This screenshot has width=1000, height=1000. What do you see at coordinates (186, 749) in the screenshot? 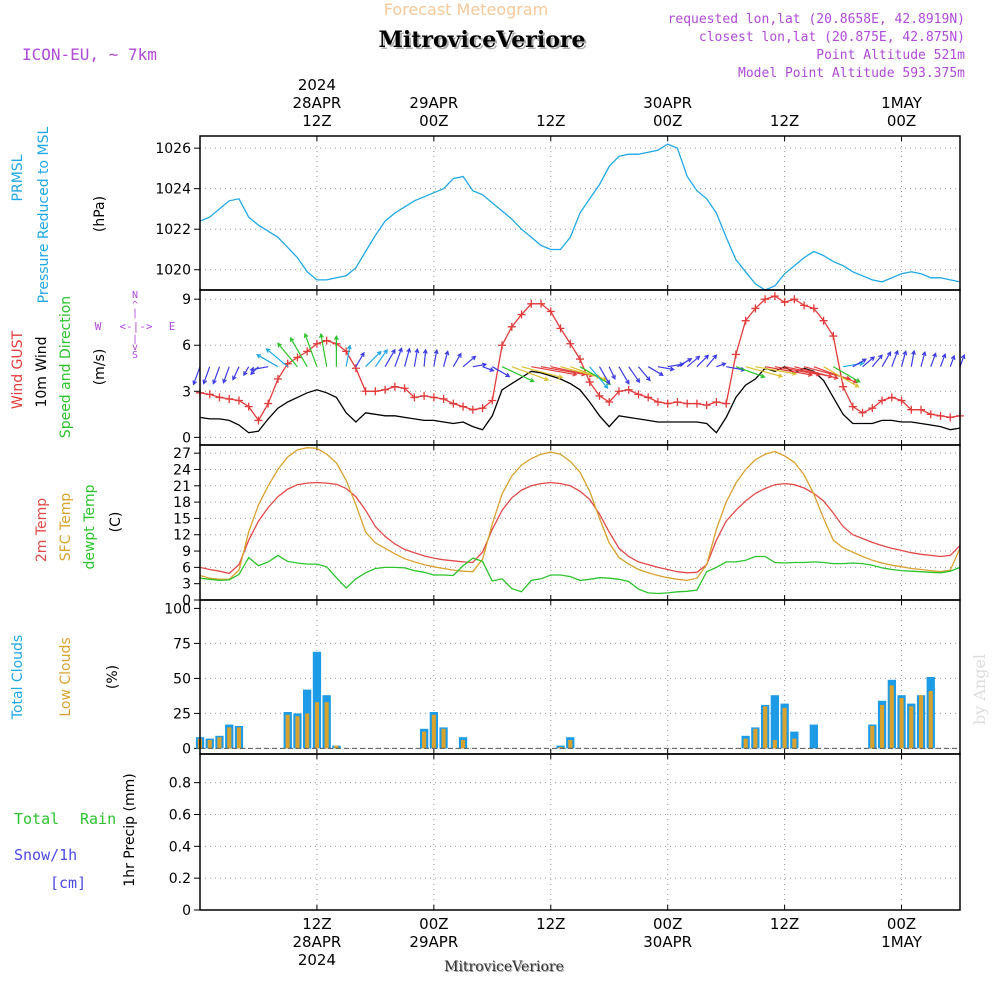
I see `clouds-ytick-label: 0` at bounding box center [186, 749].